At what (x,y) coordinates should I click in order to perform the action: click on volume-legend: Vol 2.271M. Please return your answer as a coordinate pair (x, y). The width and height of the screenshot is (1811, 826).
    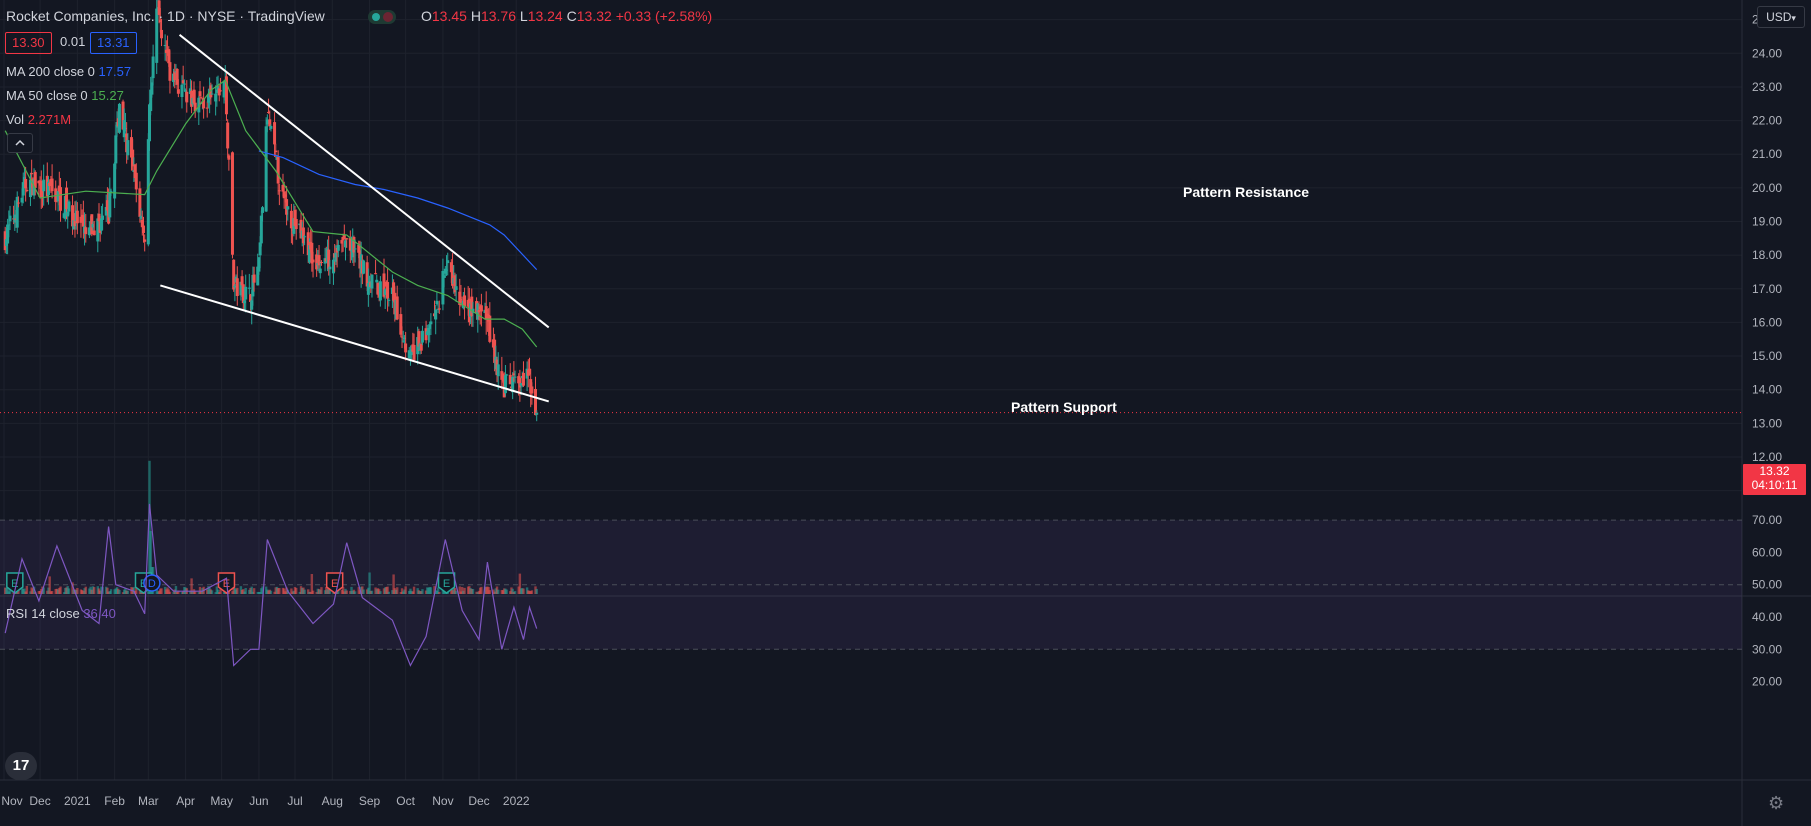
    Looking at the image, I should click on (38, 119).